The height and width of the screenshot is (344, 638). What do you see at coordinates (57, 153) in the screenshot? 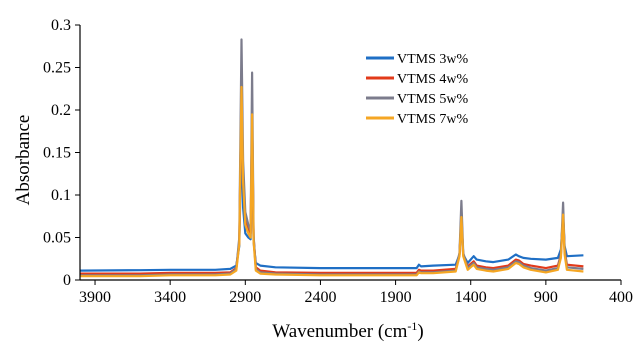
I see `y-tick-label: 0.15` at bounding box center [57, 153].